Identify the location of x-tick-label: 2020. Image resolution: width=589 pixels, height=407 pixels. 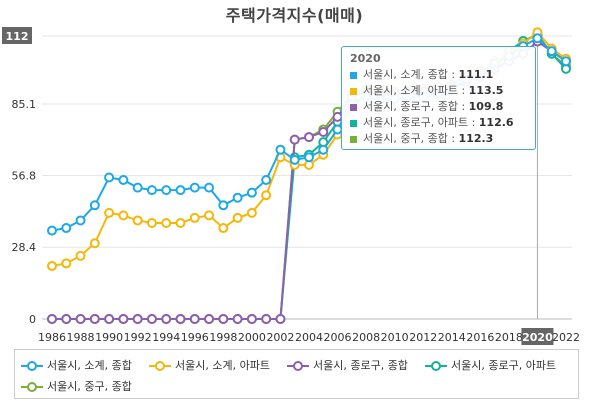
(537, 337).